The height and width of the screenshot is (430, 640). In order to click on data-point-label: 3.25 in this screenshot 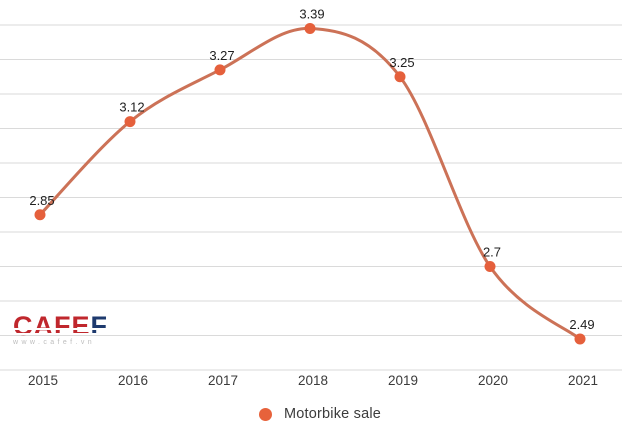, I will do `click(401, 62)`.